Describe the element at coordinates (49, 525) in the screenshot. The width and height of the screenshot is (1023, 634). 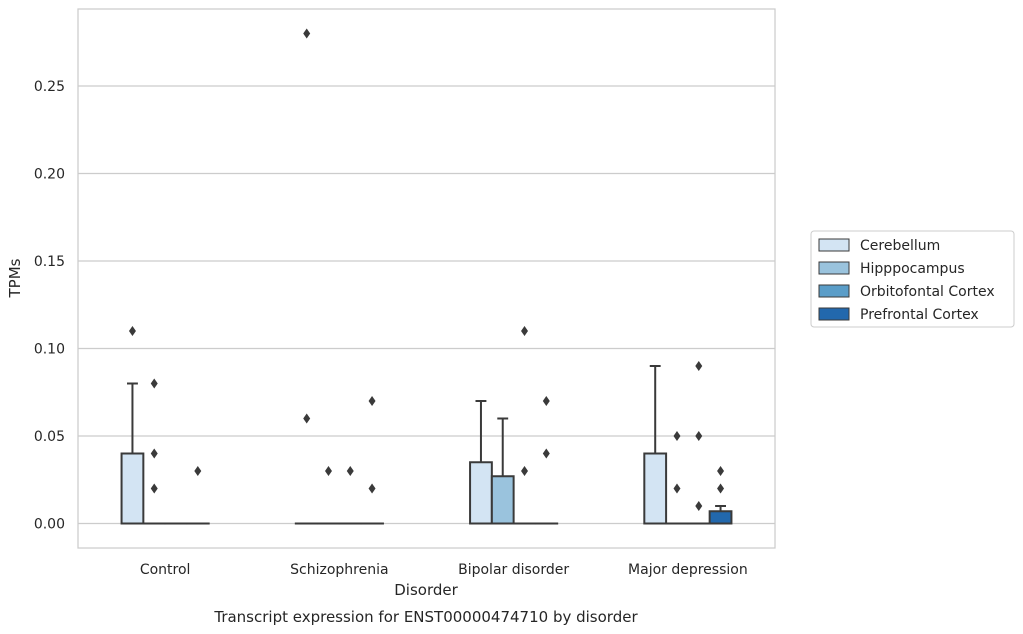
I see `y-tick-label: 0.00` at that location.